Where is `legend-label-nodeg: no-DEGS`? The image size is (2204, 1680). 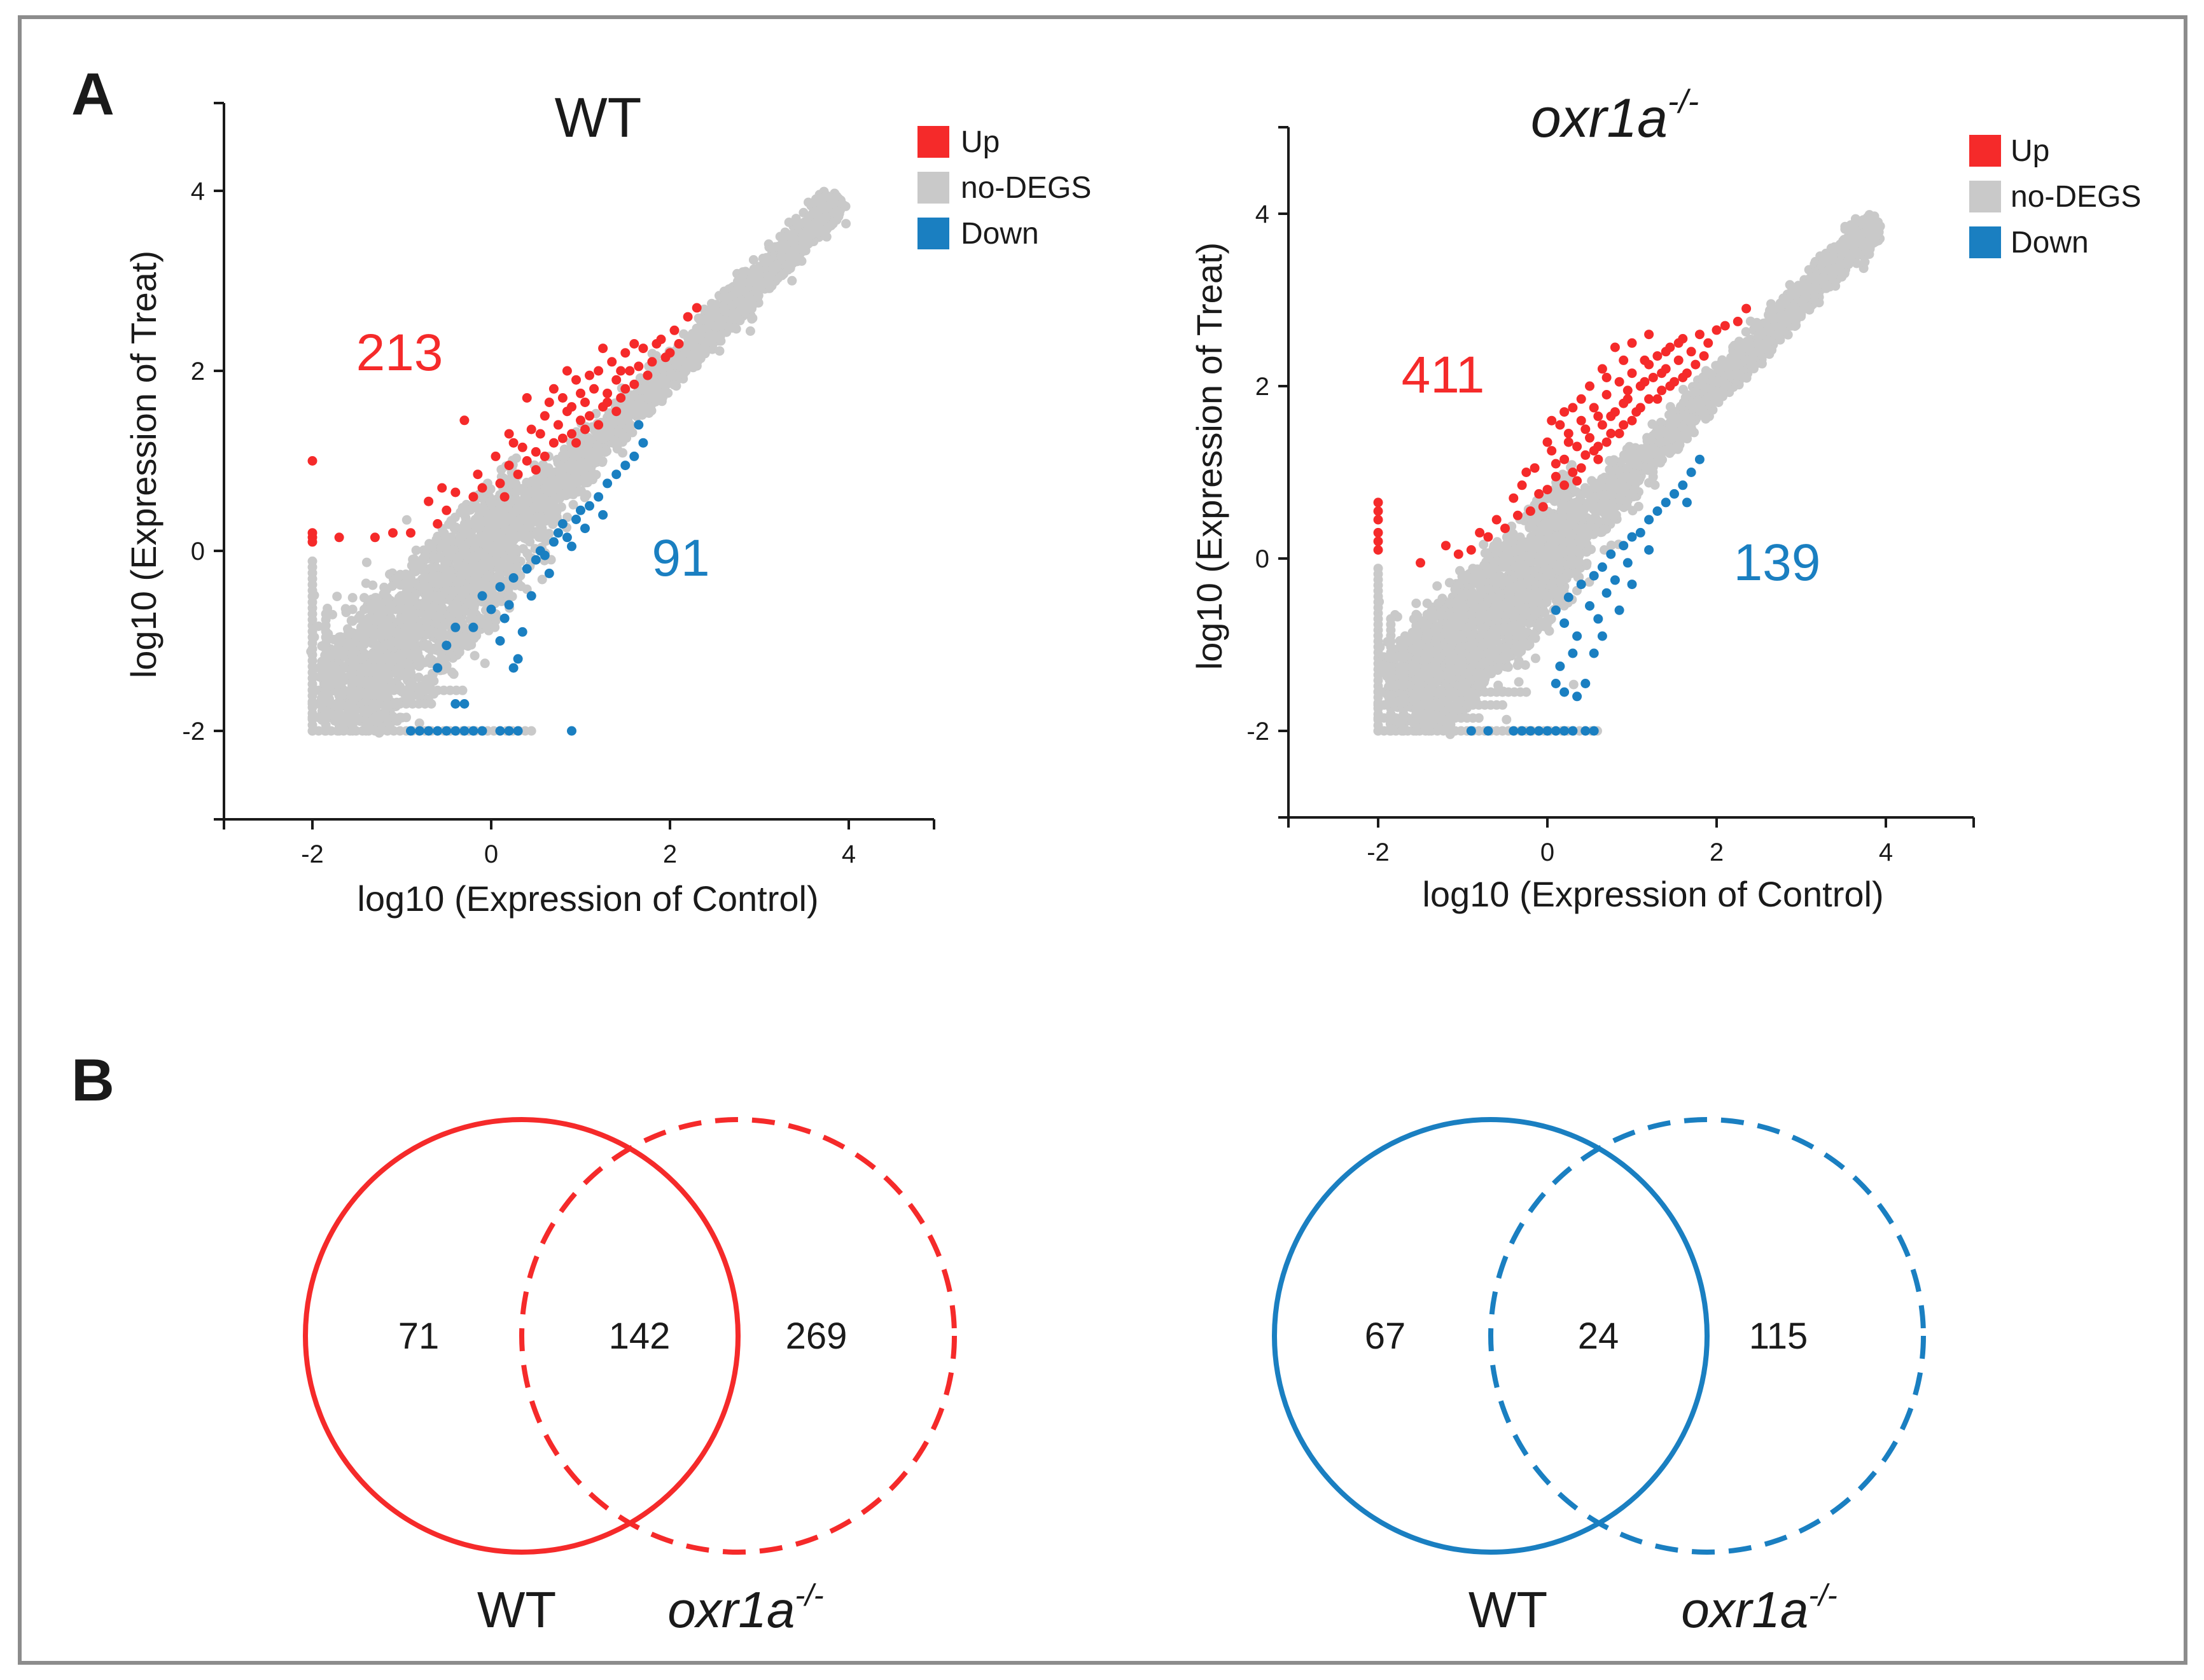 legend-label-nodeg: no-DEGS is located at coordinates (1026, 188).